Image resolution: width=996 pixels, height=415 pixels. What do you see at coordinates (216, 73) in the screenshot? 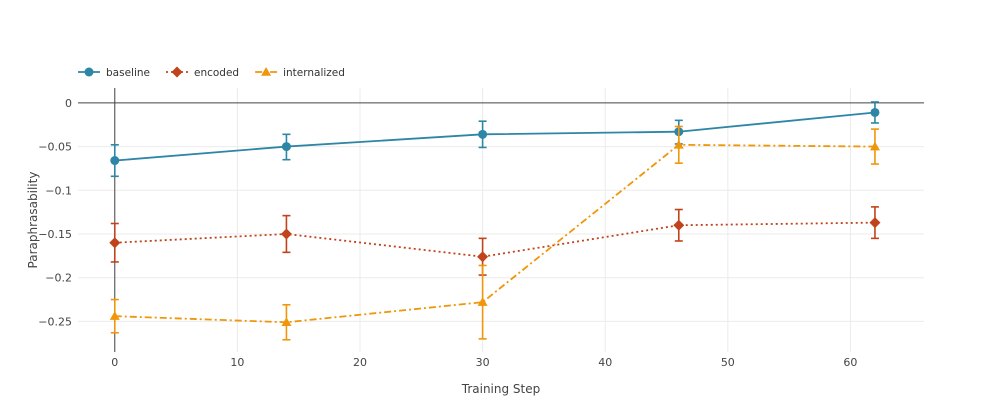
I see `legend-label: encoded` at bounding box center [216, 73].